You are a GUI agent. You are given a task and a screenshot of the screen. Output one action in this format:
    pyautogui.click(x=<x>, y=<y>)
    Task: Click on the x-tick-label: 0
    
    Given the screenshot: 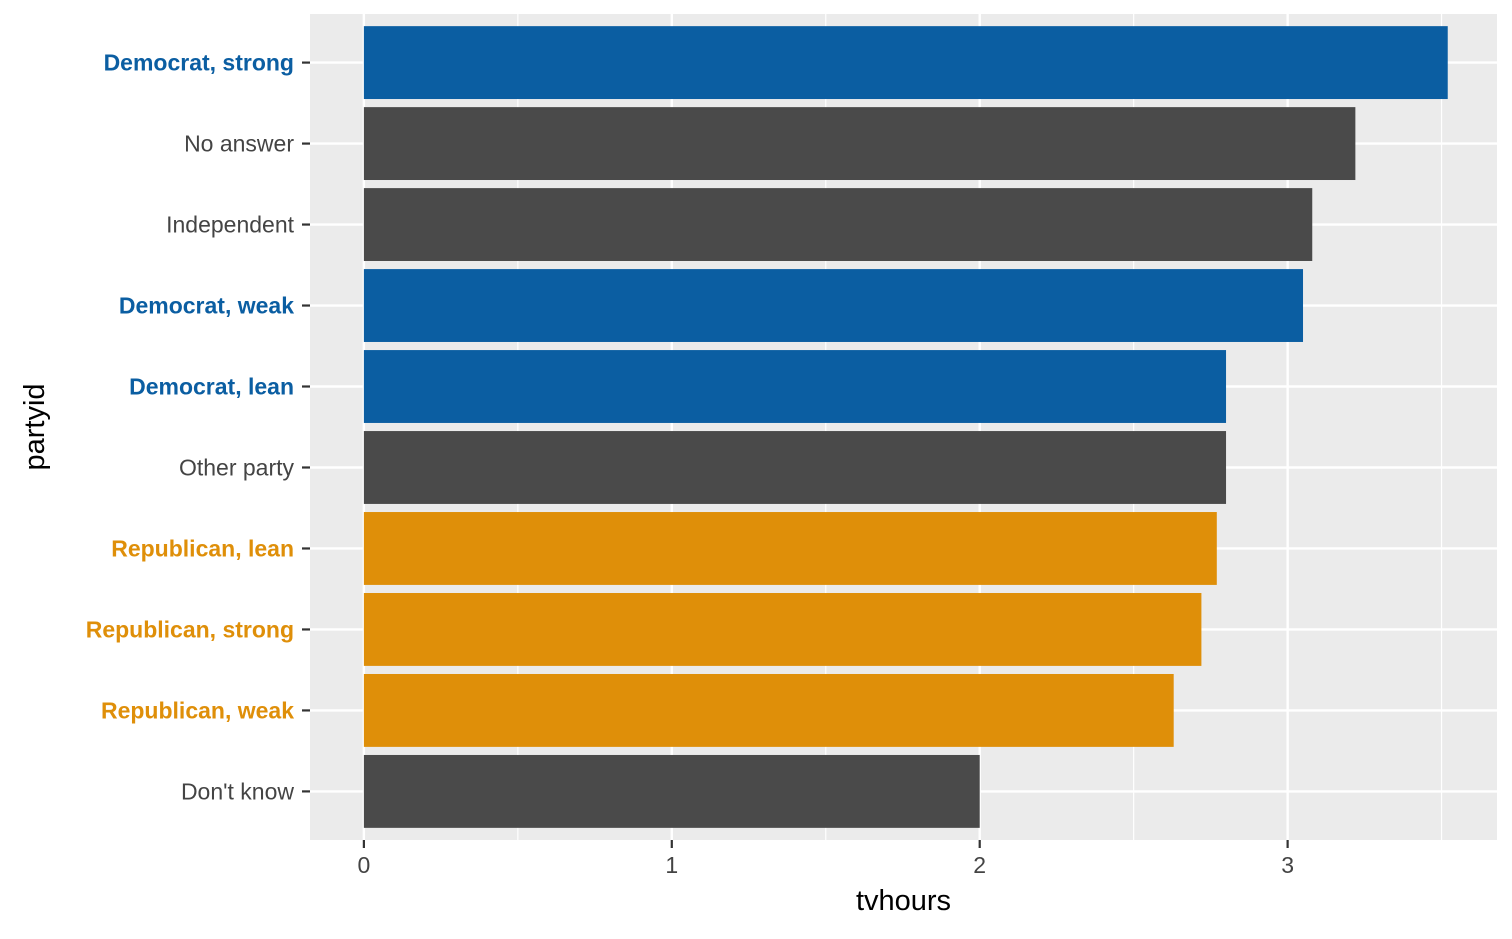 What is the action you would take?
    pyautogui.click(x=363, y=865)
    